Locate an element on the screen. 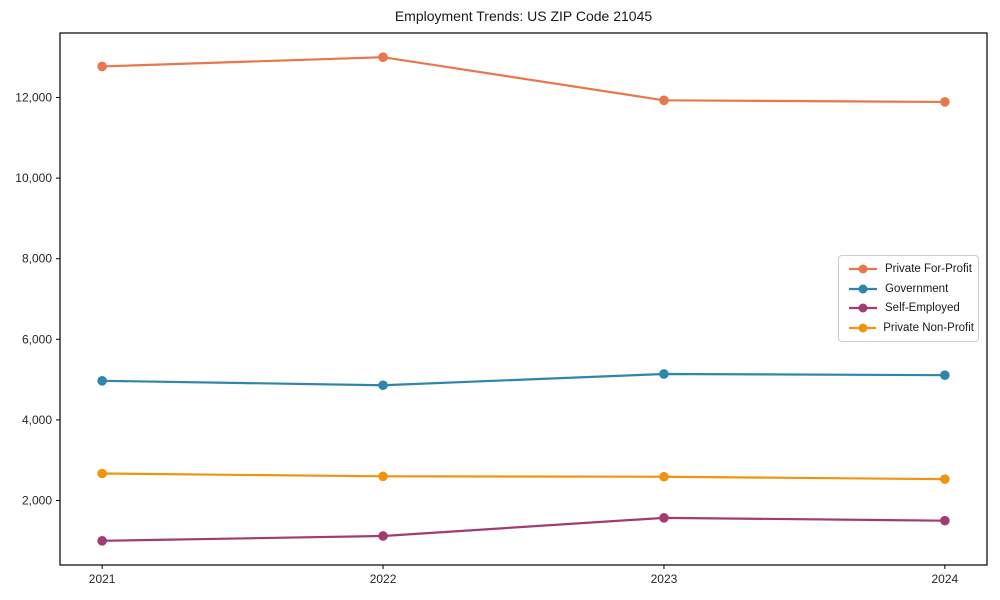 This screenshot has width=1000, height=600. y-tick-label: 12,000 is located at coordinates (33, 97).